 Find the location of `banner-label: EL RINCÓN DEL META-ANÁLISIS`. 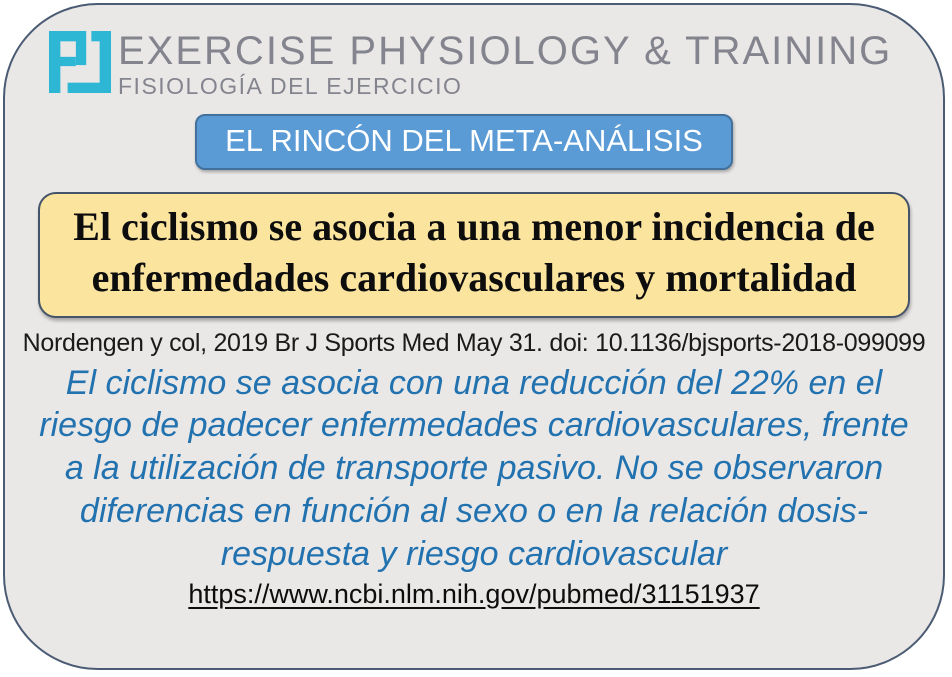

banner-label: EL RINCÓN DEL META-ANÁLISIS is located at coordinates (464, 140).